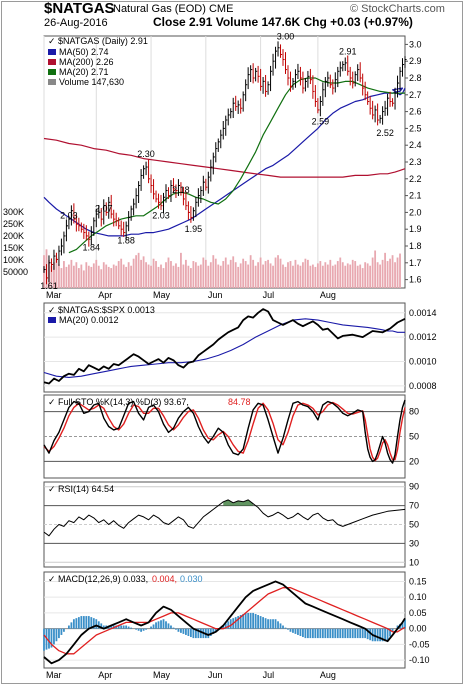 The height and width of the screenshot is (685, 464). What do you see at coordinates (423, 337) in the screenshot?
I see `ratio-tick-label: 0.0012` at bounding box center [423, 337].